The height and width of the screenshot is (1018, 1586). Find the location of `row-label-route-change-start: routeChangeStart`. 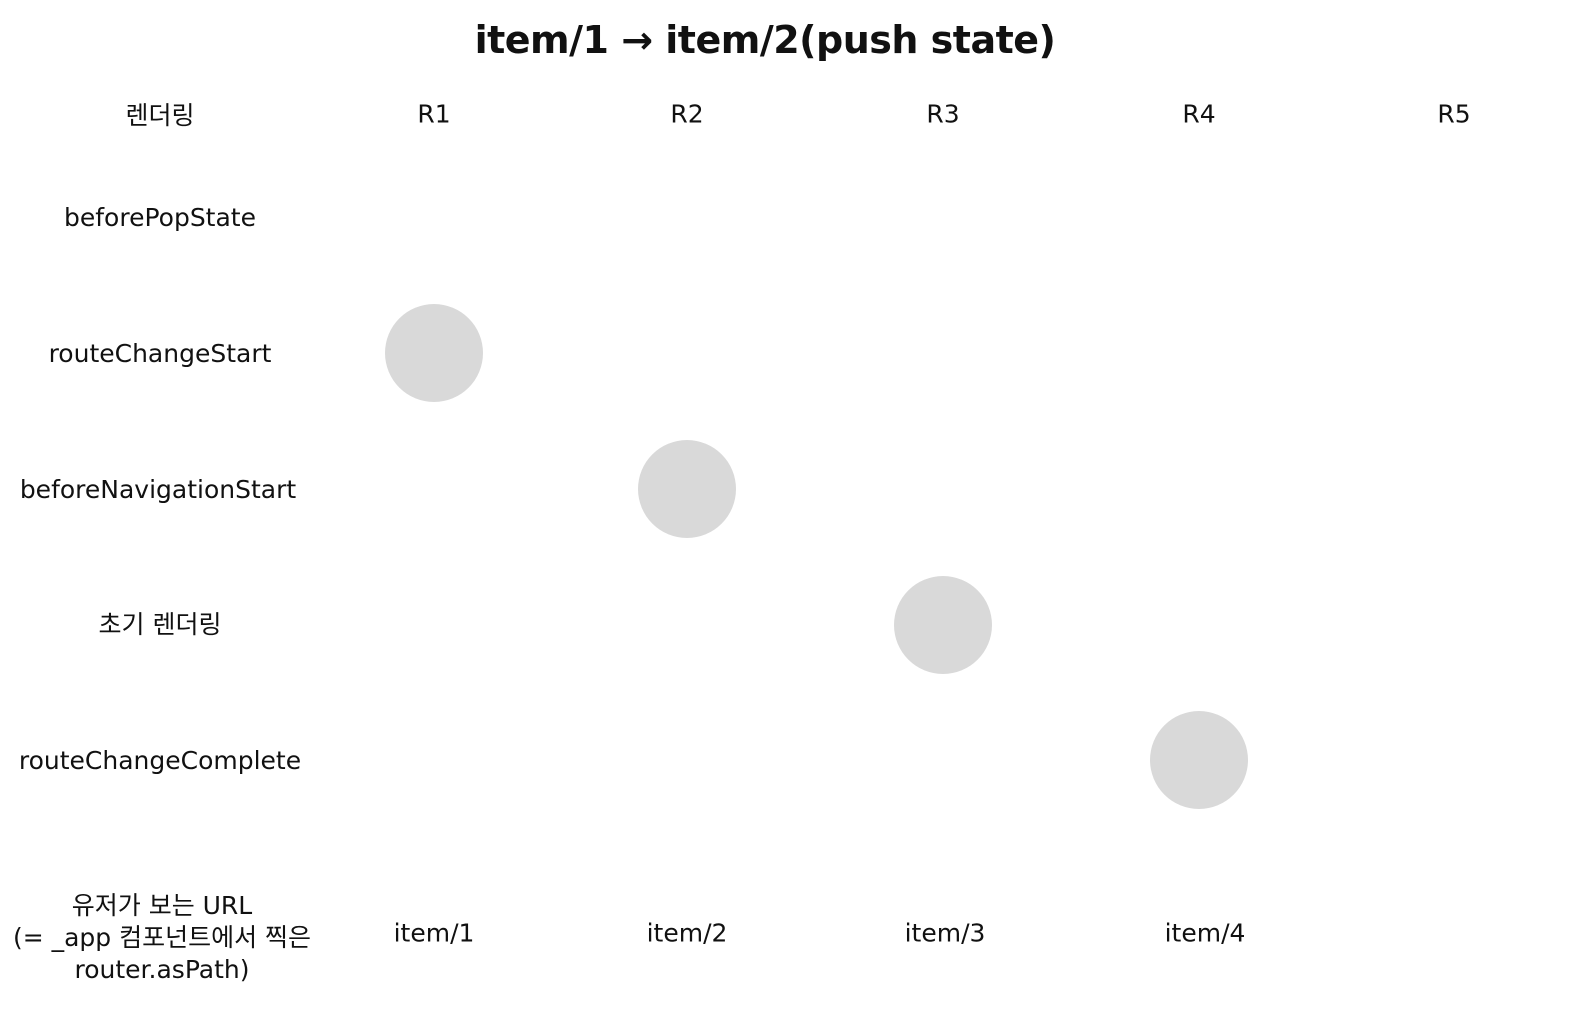

row-label-route-change-start: routeChangeStart is located at coordinates (160, 353).